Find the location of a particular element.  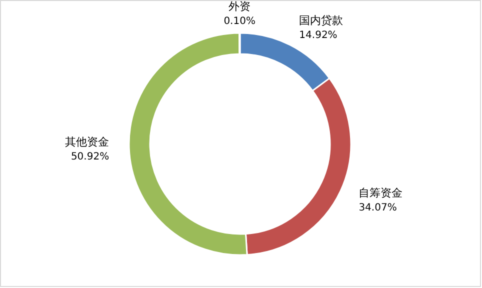

data-label: 0.10% is located at coordinates (240, 21).